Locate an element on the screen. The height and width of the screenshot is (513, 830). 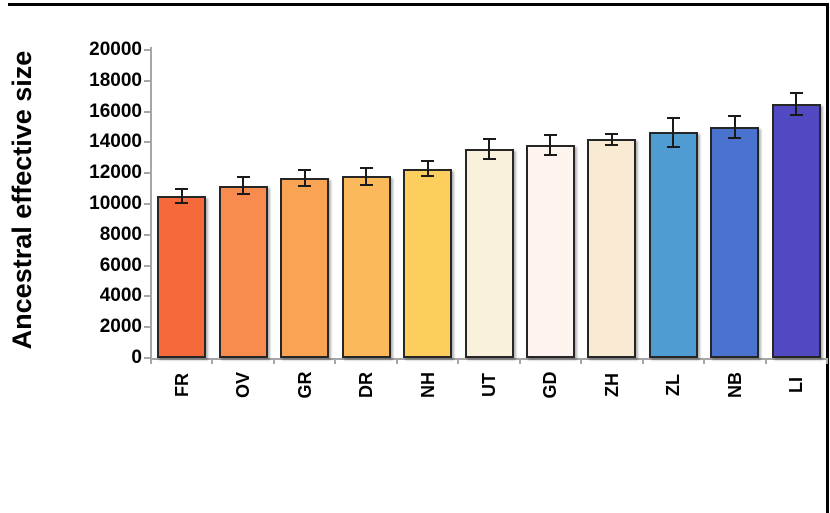
y-tick-label: 20000 is located at coordinates (115, 49).